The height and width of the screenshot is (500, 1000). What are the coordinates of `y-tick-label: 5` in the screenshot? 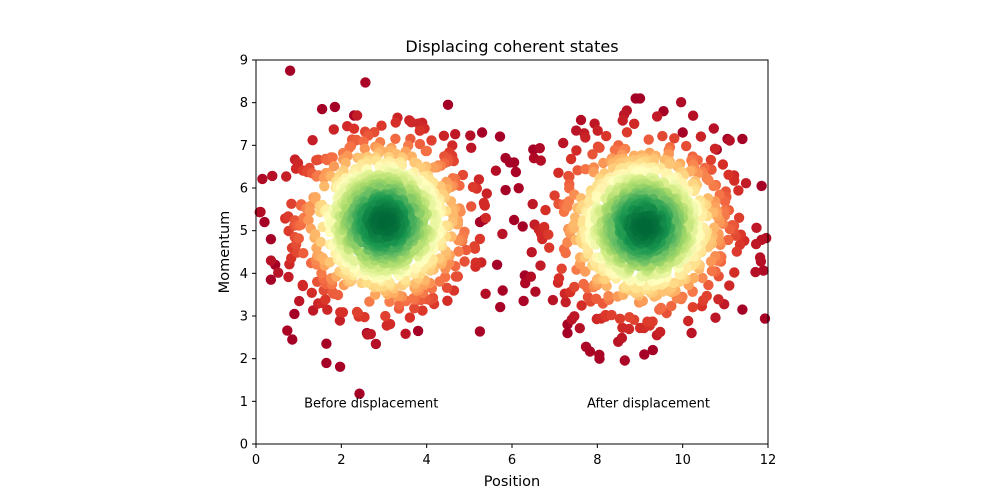 It's located at (244, 231).